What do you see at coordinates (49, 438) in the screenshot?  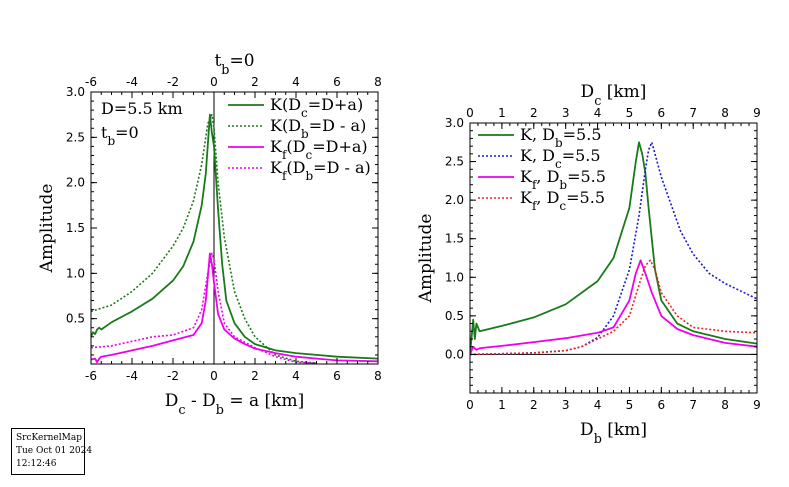 I see `stamp-program: SrcKernelMap` at bounding box center [49, 438].